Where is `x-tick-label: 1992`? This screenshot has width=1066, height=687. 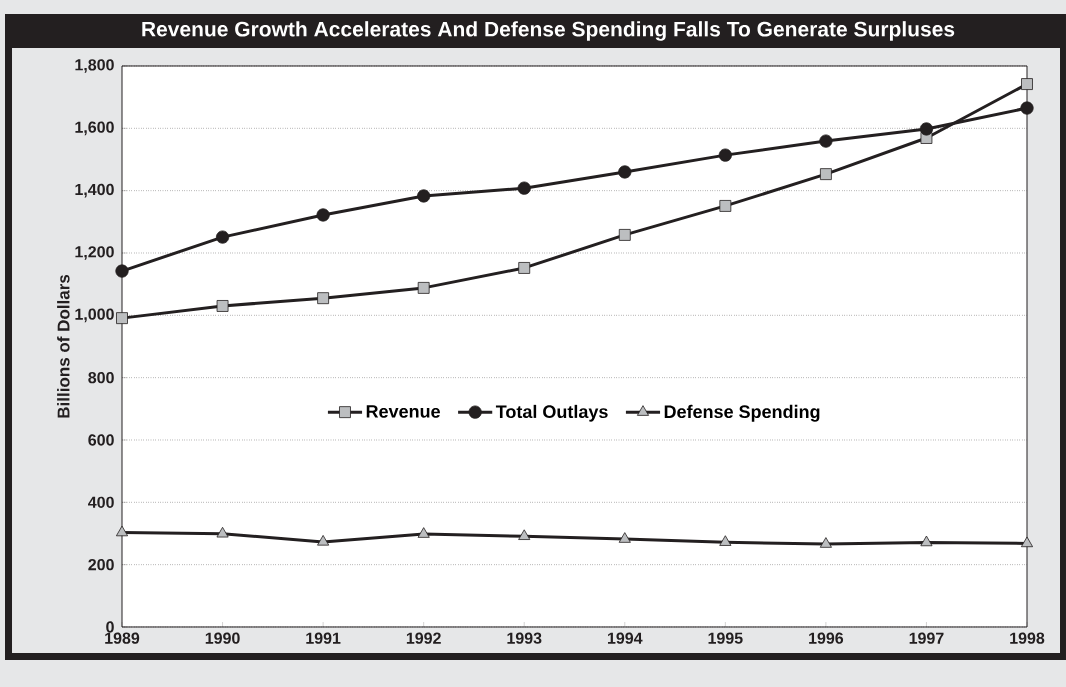
x-tick-label: 1992 is located at coordinates (423, 638).